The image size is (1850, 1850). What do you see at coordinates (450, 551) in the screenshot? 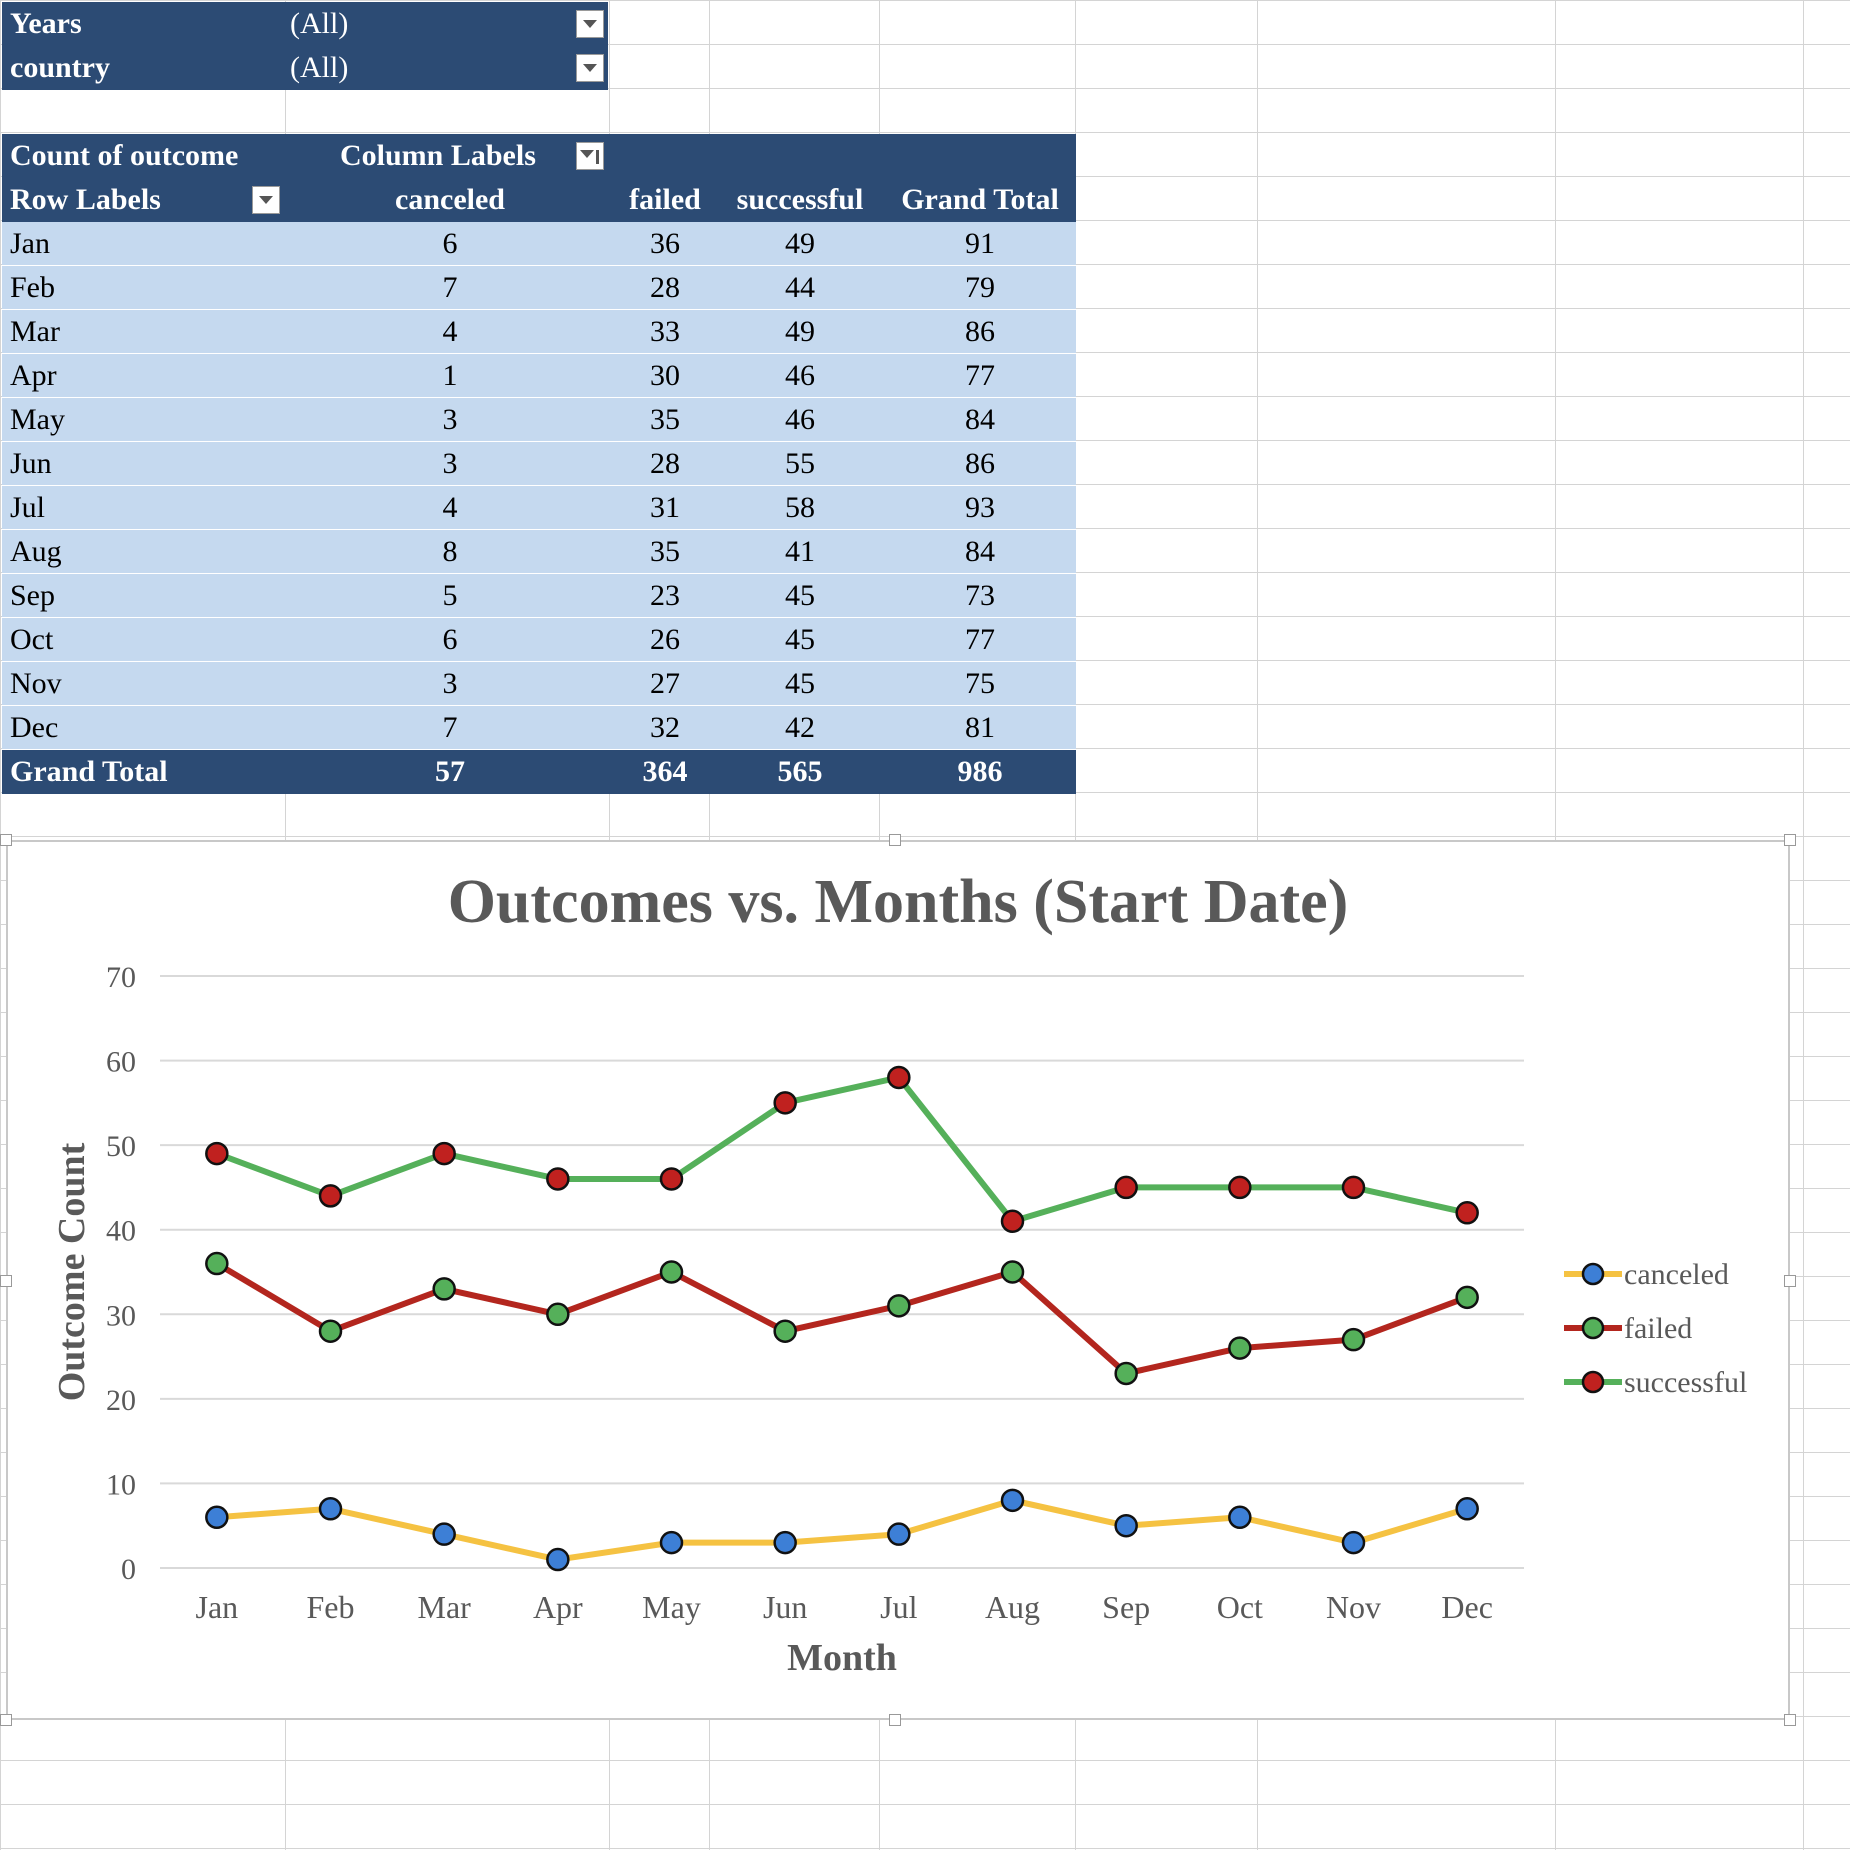
I see `cell-canceled: 8` at bounding box center [450, 551].